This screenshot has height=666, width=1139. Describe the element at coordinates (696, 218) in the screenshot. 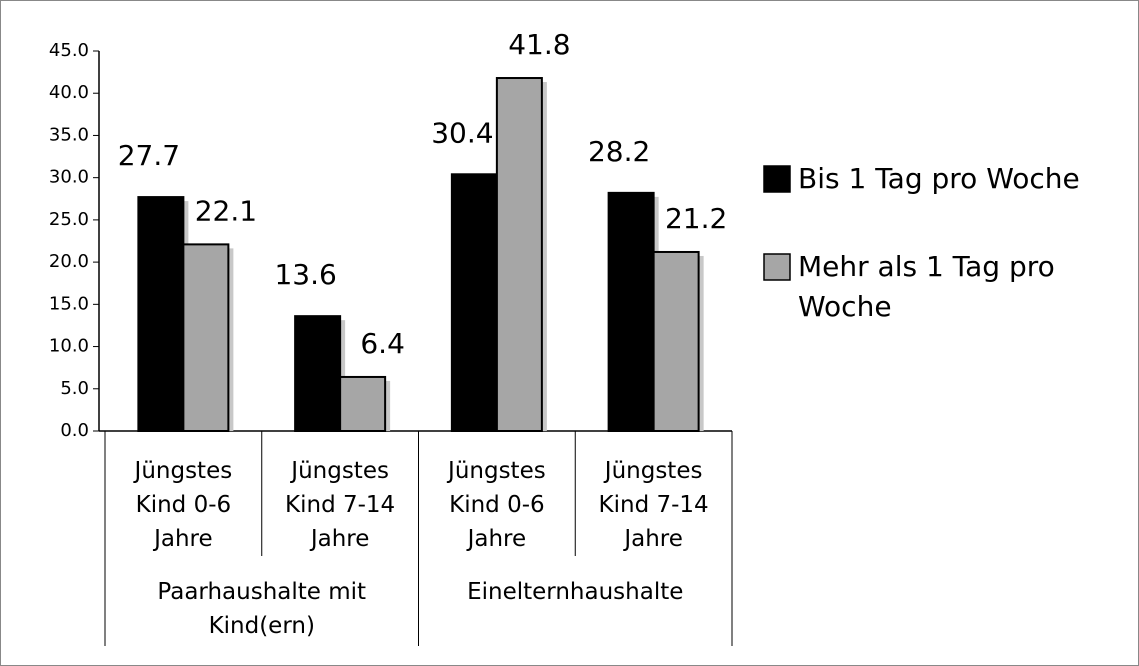

I see `data-label: 21.2` at that location.